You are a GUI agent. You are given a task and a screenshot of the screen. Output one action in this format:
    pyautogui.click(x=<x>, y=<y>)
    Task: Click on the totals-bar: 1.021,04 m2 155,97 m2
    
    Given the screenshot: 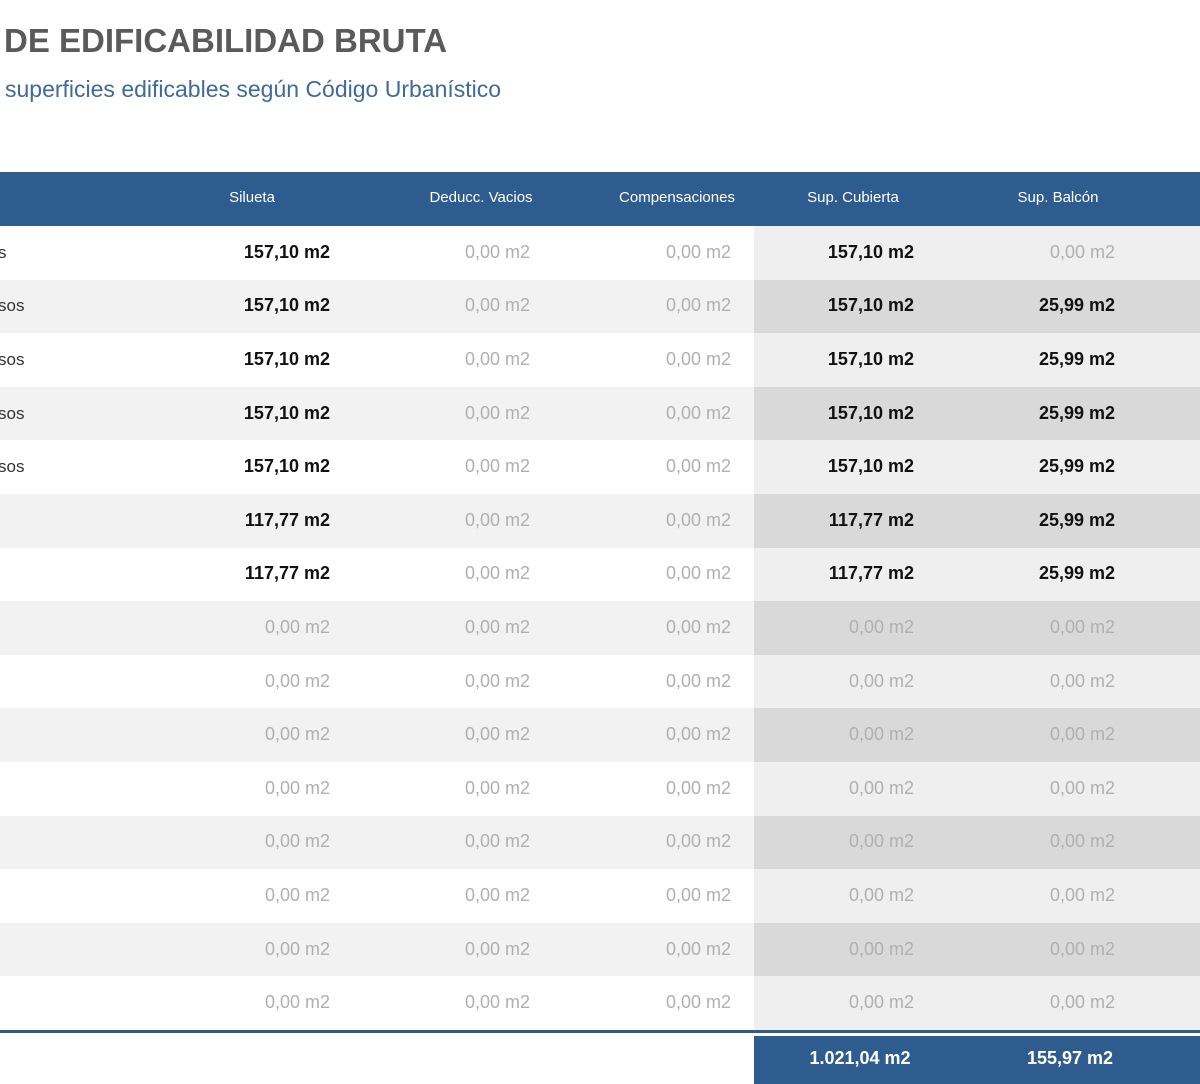 What is the action you would take?
    pyautogui.click(x=977, y=1060)
    